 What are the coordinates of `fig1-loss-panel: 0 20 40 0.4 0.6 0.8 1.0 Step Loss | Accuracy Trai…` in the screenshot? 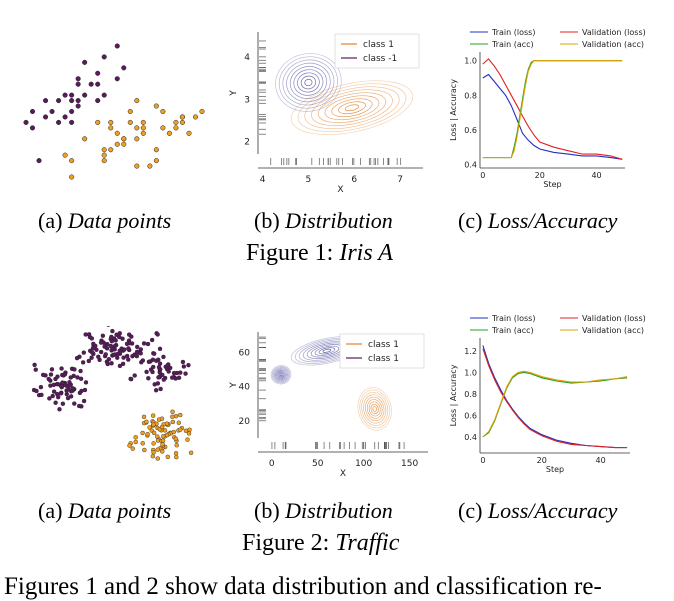 It's located at (555, 111).